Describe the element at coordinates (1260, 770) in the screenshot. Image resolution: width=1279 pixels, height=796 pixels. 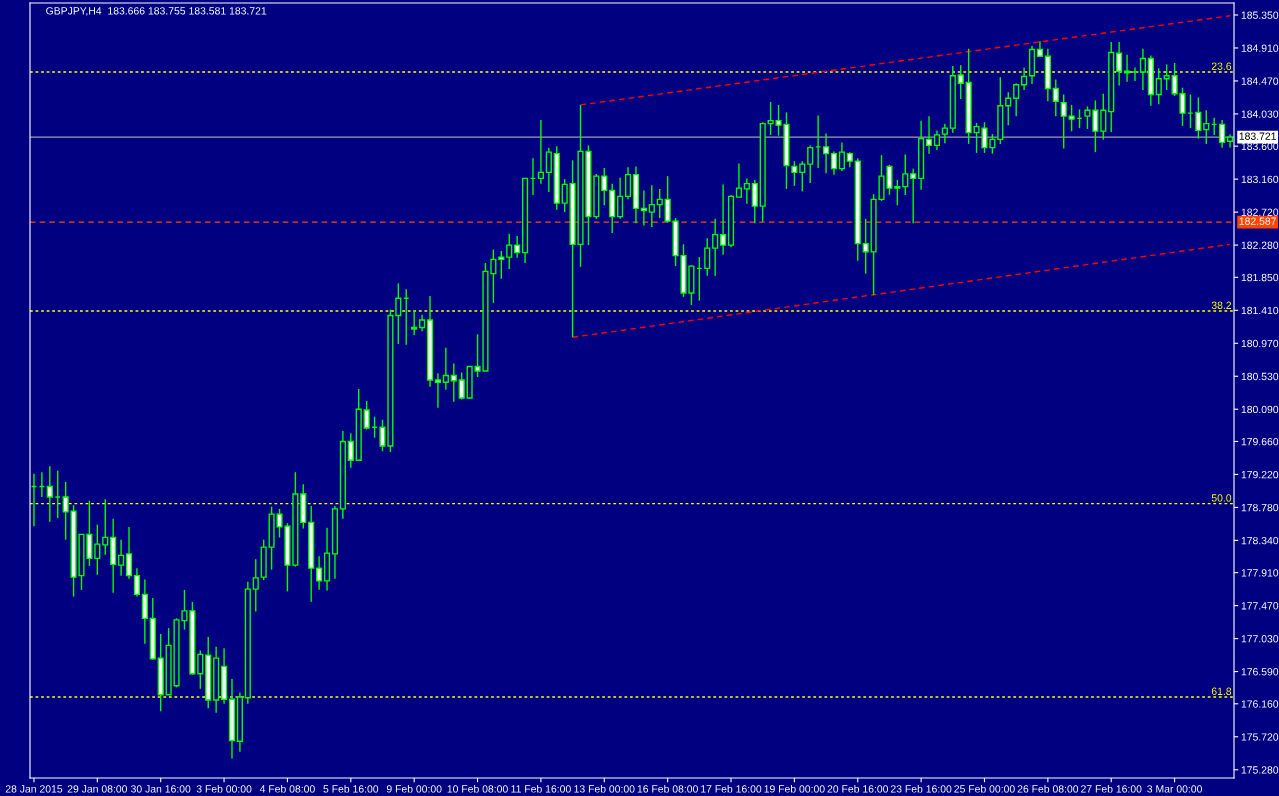
I see `y-tick-label: 175.280` at that location.